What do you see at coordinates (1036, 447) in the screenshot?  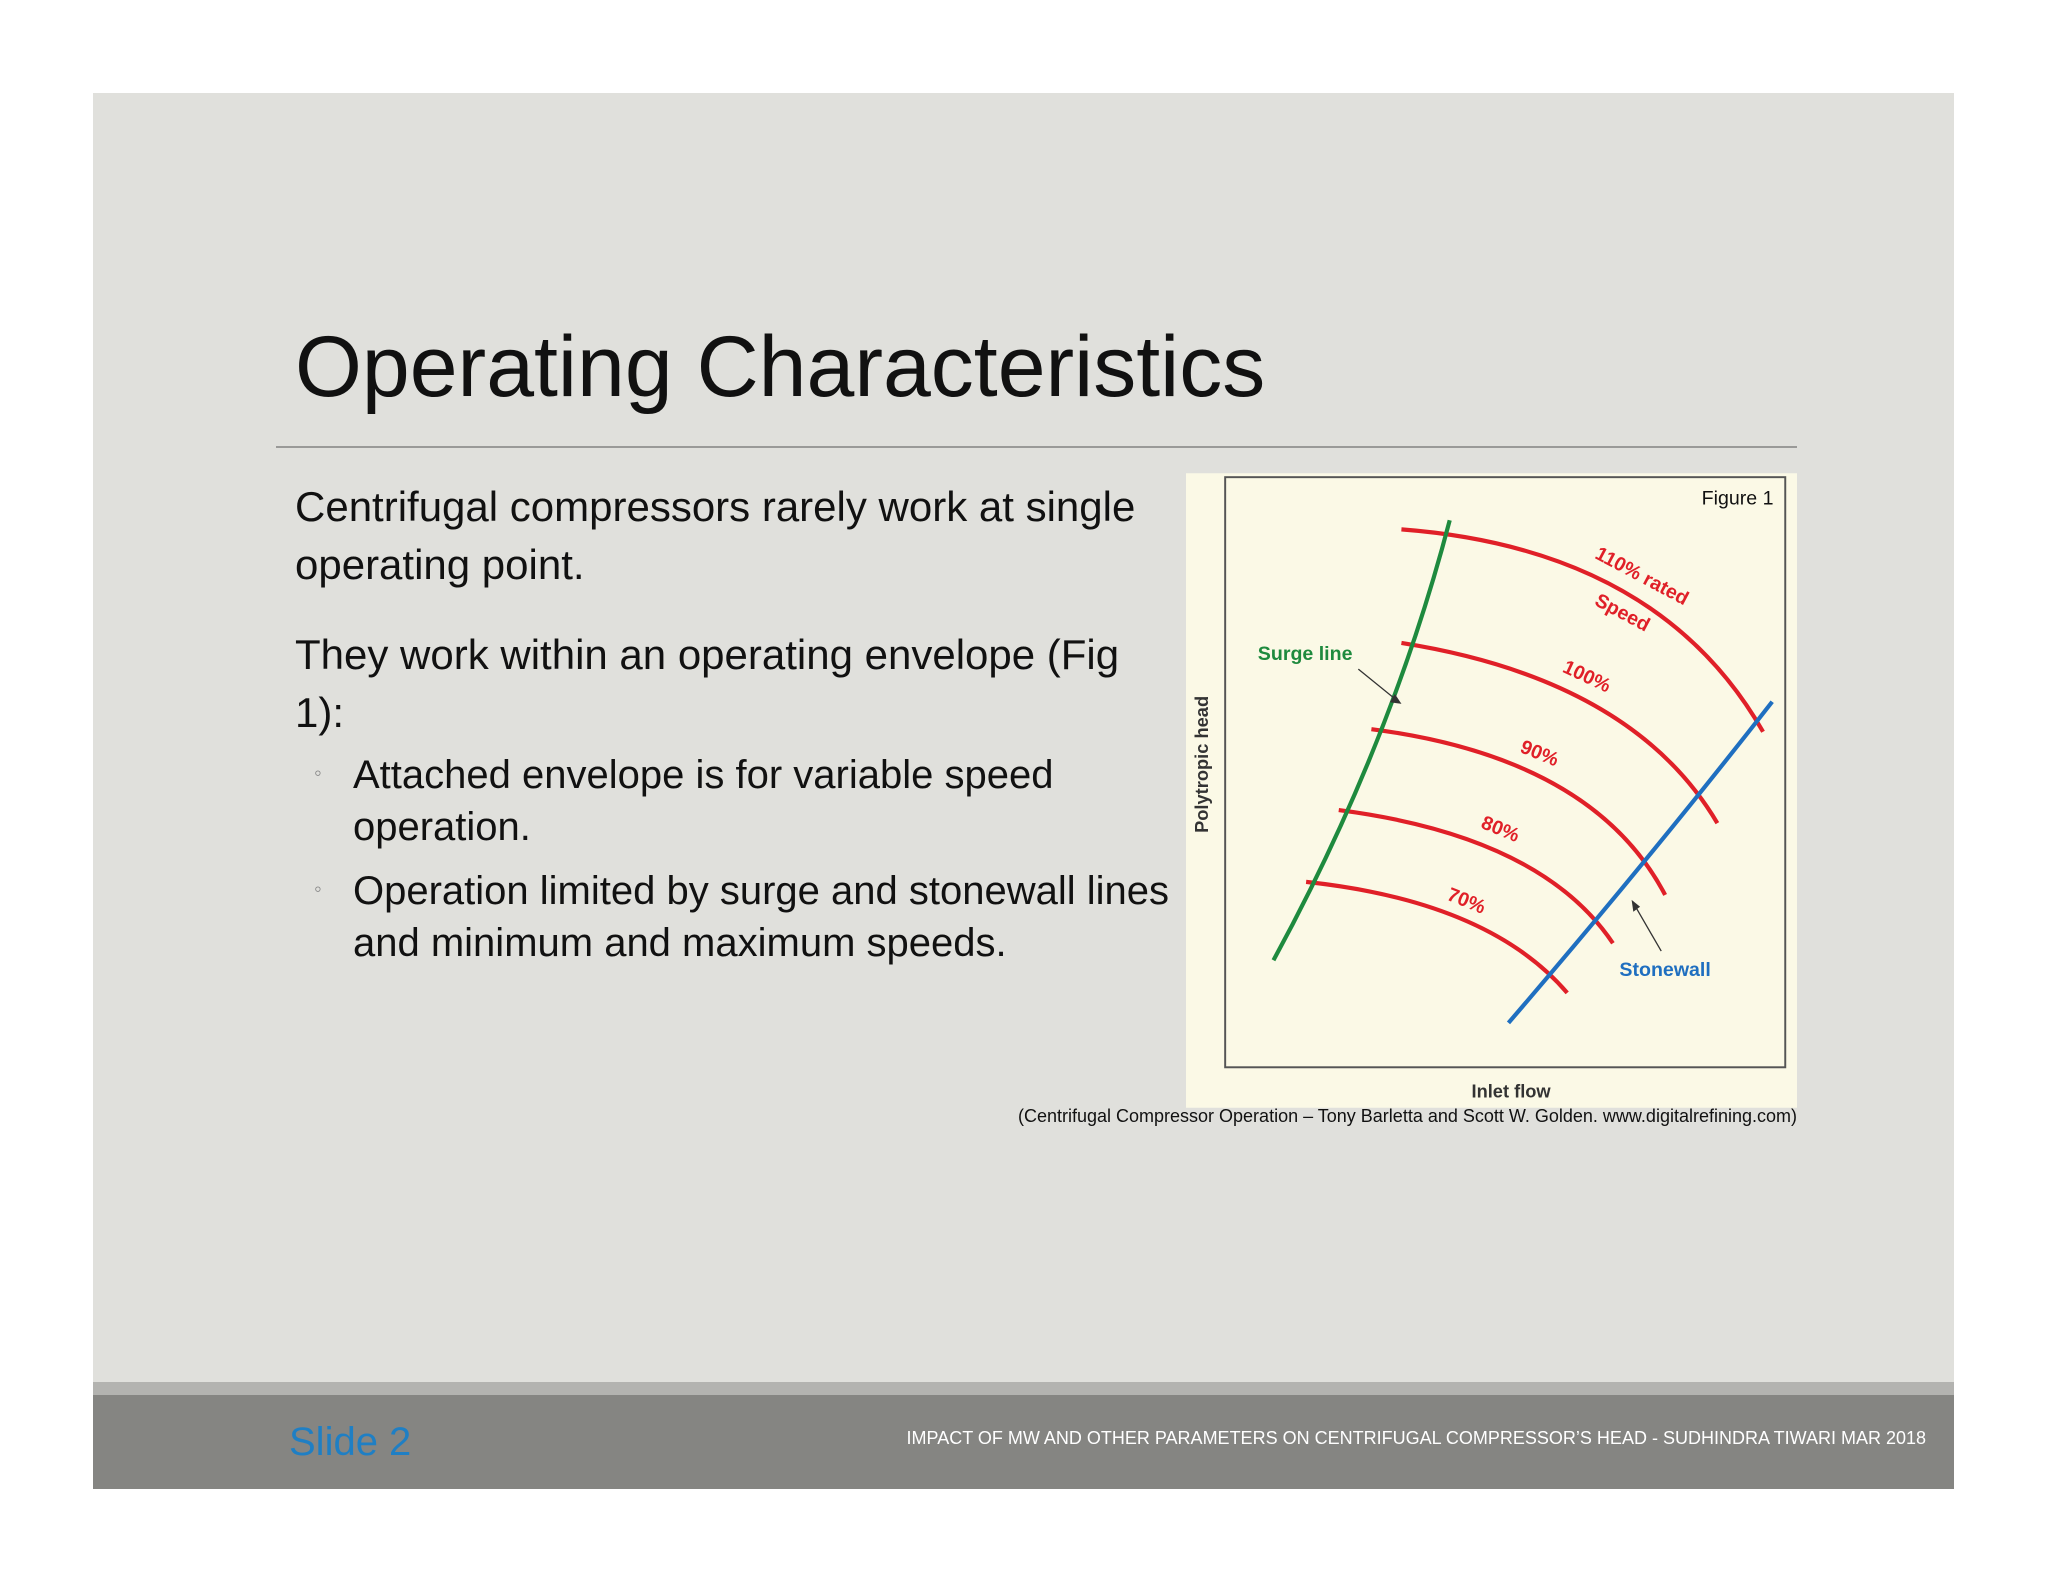 I see `title-rule` at bounding box center [1036, 447].